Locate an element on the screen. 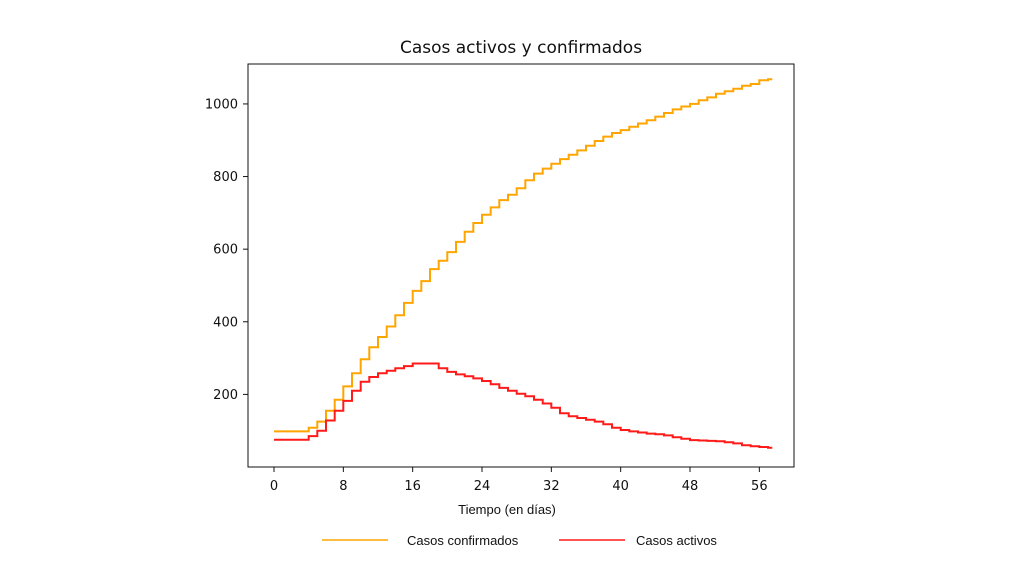 Image resolution: width=1024 pixels, height=576 pixels. x-tick-label: 8 is located at coordinates (343, 486).